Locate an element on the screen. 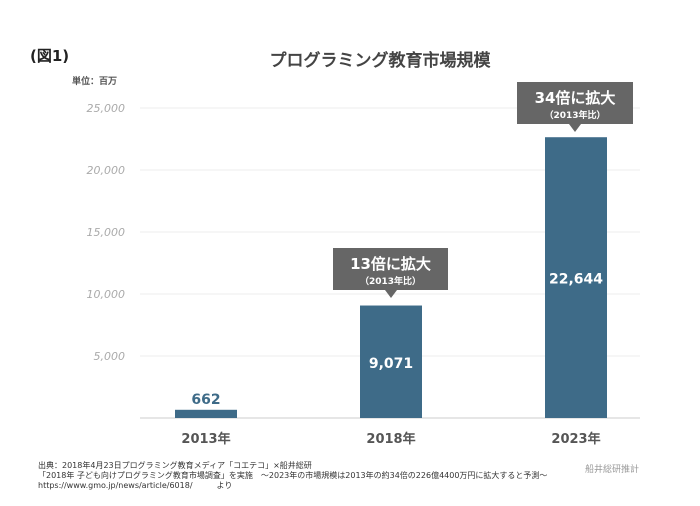 This screenshot has height=506, width=700. data-label: 9,071 is located at coordinates (391, 364).